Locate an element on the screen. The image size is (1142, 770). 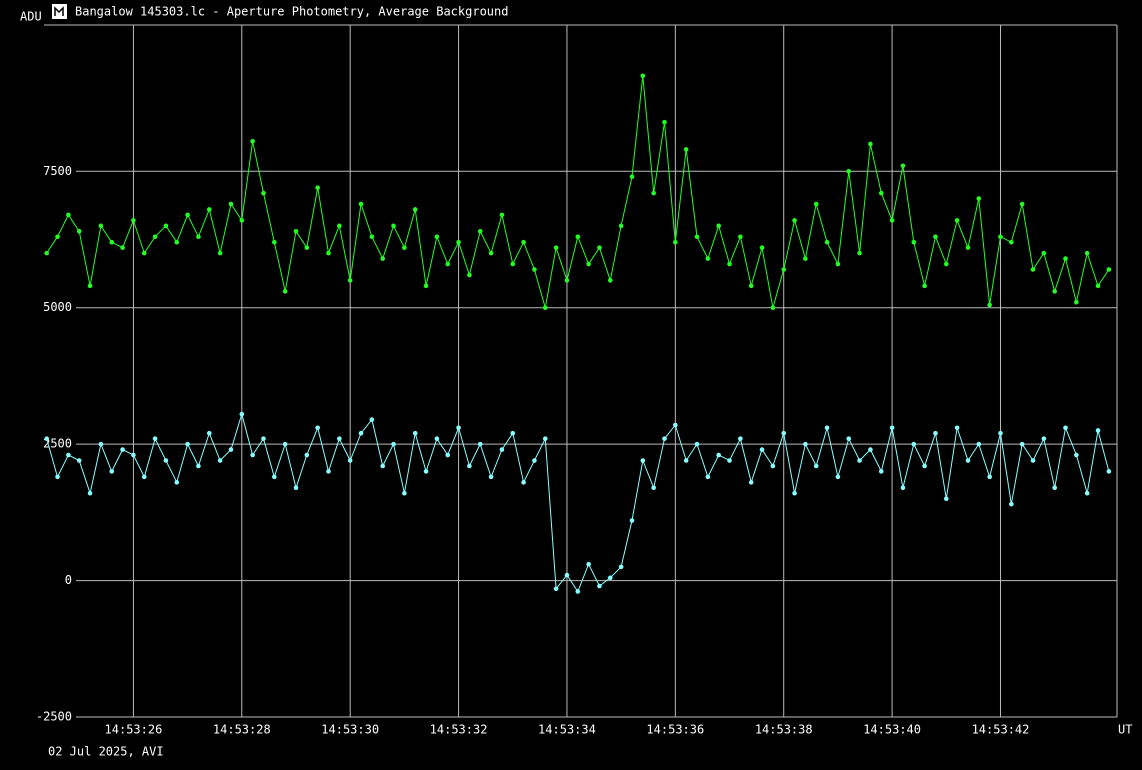
y-tick-label: 5000 is located at coordinates (57, 307).